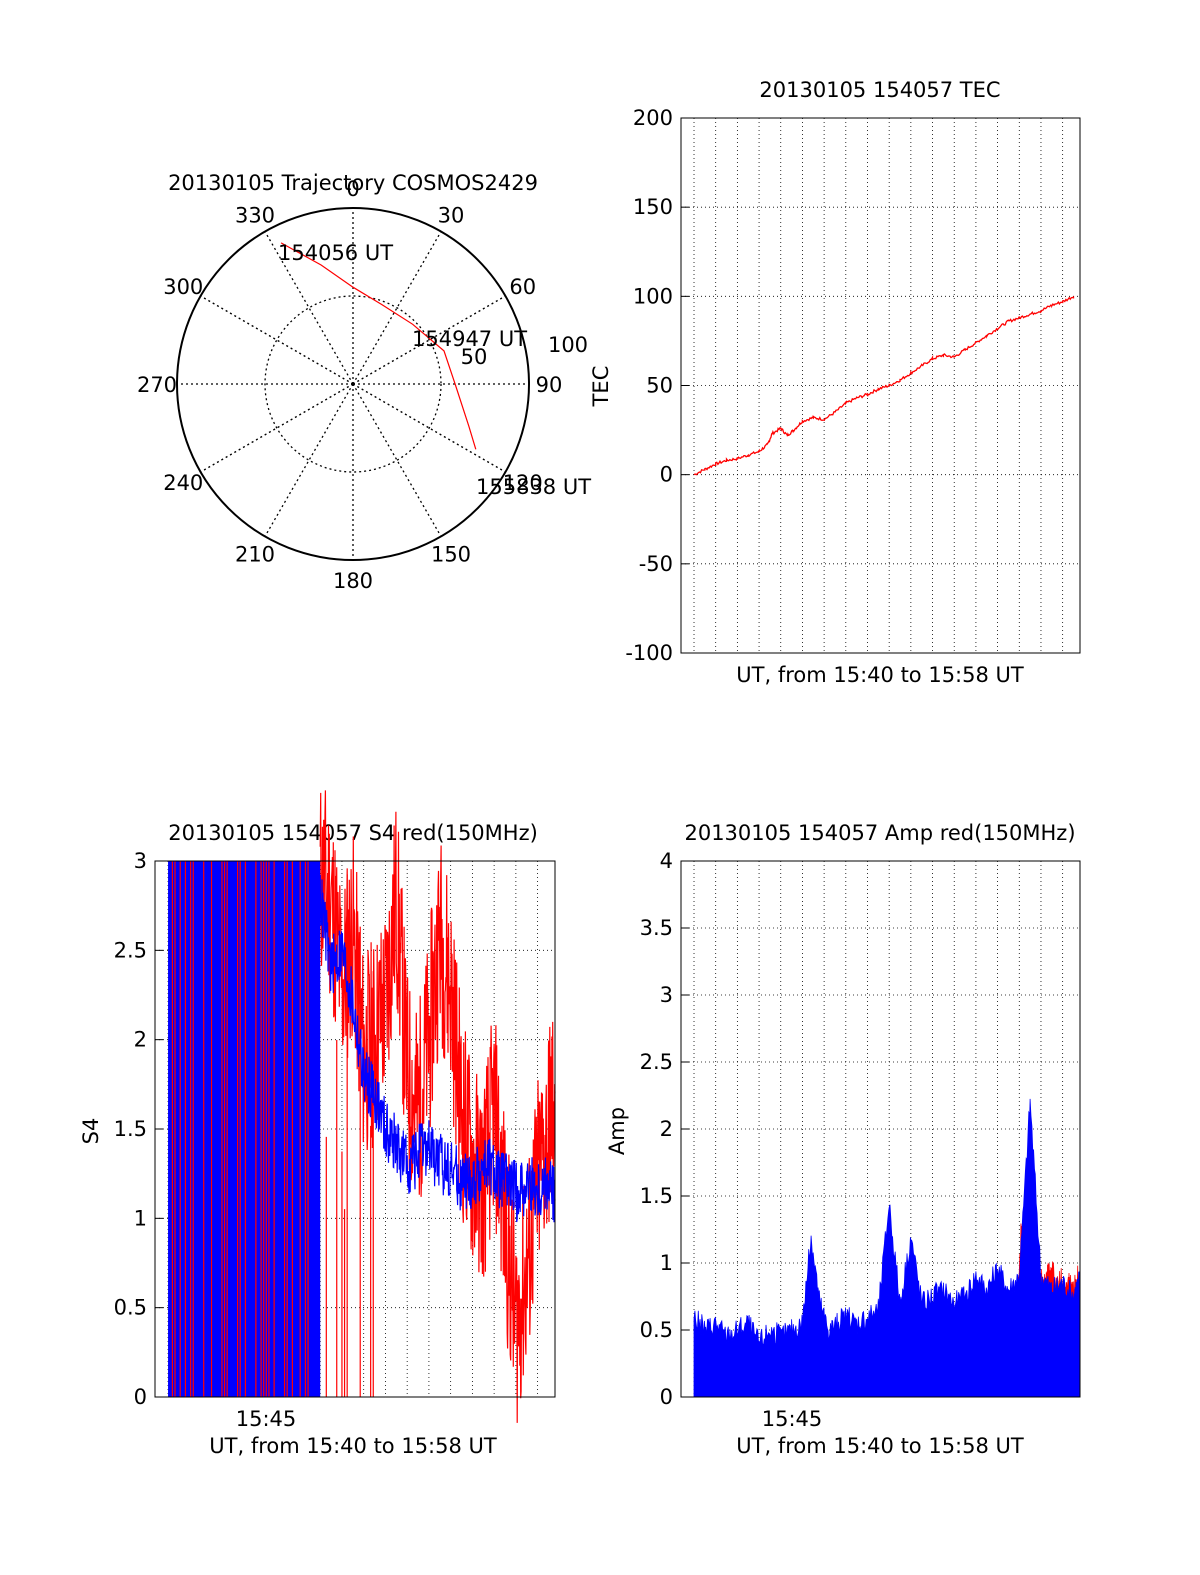  I want to click on amp-ytick-label: 1, so click(666, 1263).